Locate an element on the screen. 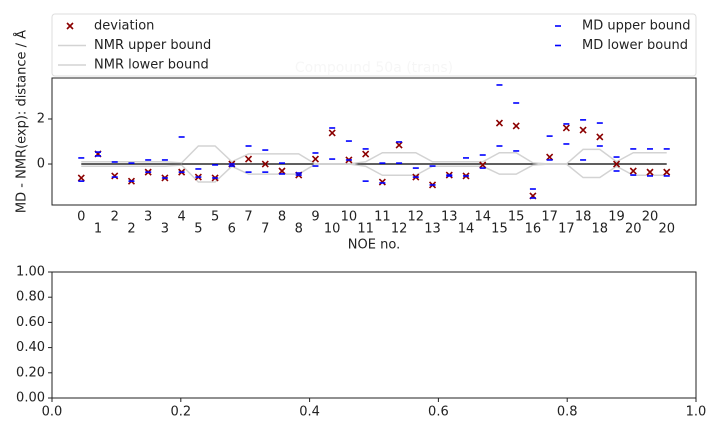 This screenshot has height=432, width=720. legend-label: MD lower bound is located at coordinates (635, 45).